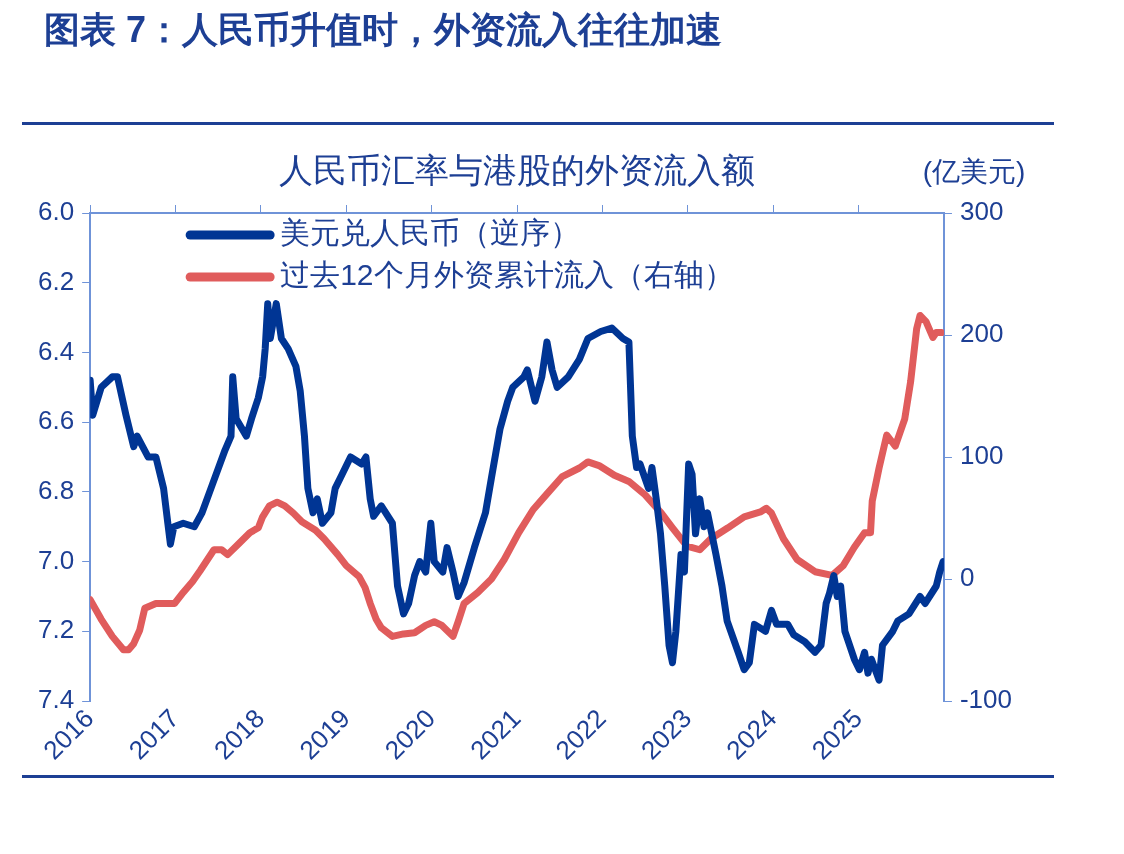 This screenshot has width=1124, height=854. Describe the element at coordinates (986, 699) in the screenshot. I see `y2-tick-label: -100` at that location.